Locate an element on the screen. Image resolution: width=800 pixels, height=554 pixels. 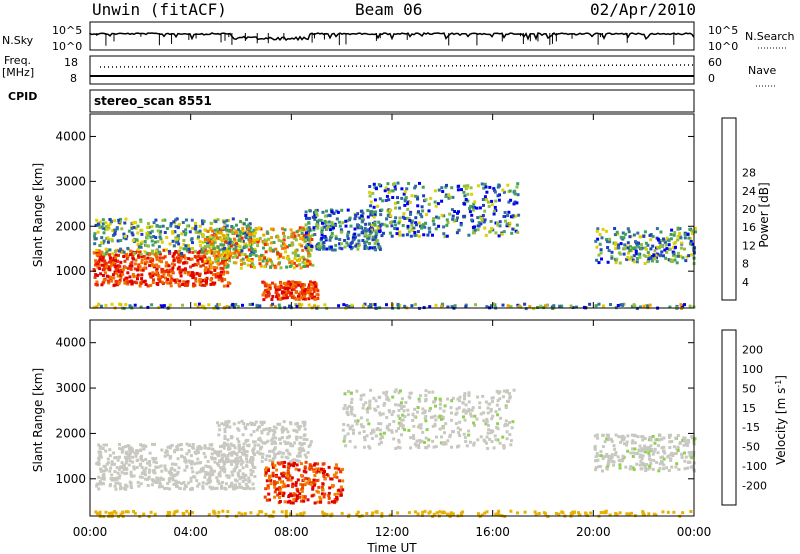
nsearch-label: N.Search is located at coordinates (770, 36).